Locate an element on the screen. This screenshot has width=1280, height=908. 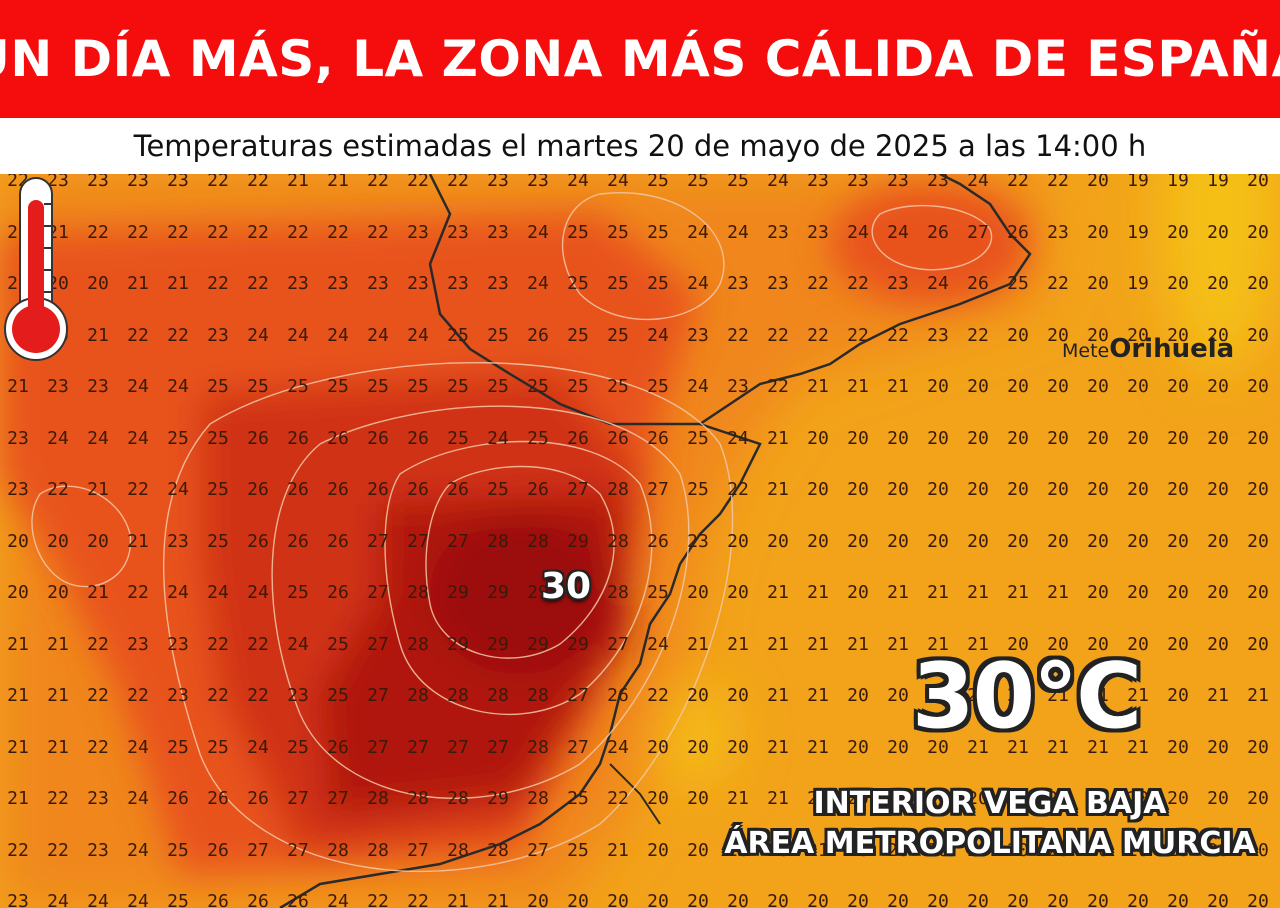
logo-prefix: Mete is located at coordinates (1086, 351).